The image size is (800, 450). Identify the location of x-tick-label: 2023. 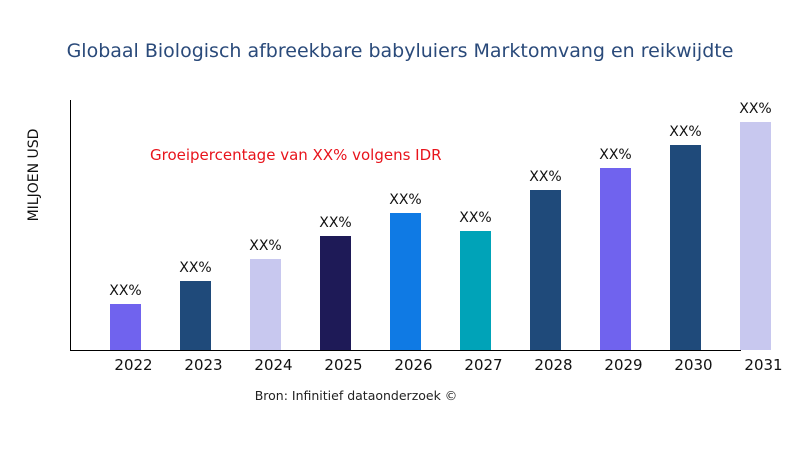
(203, 365).